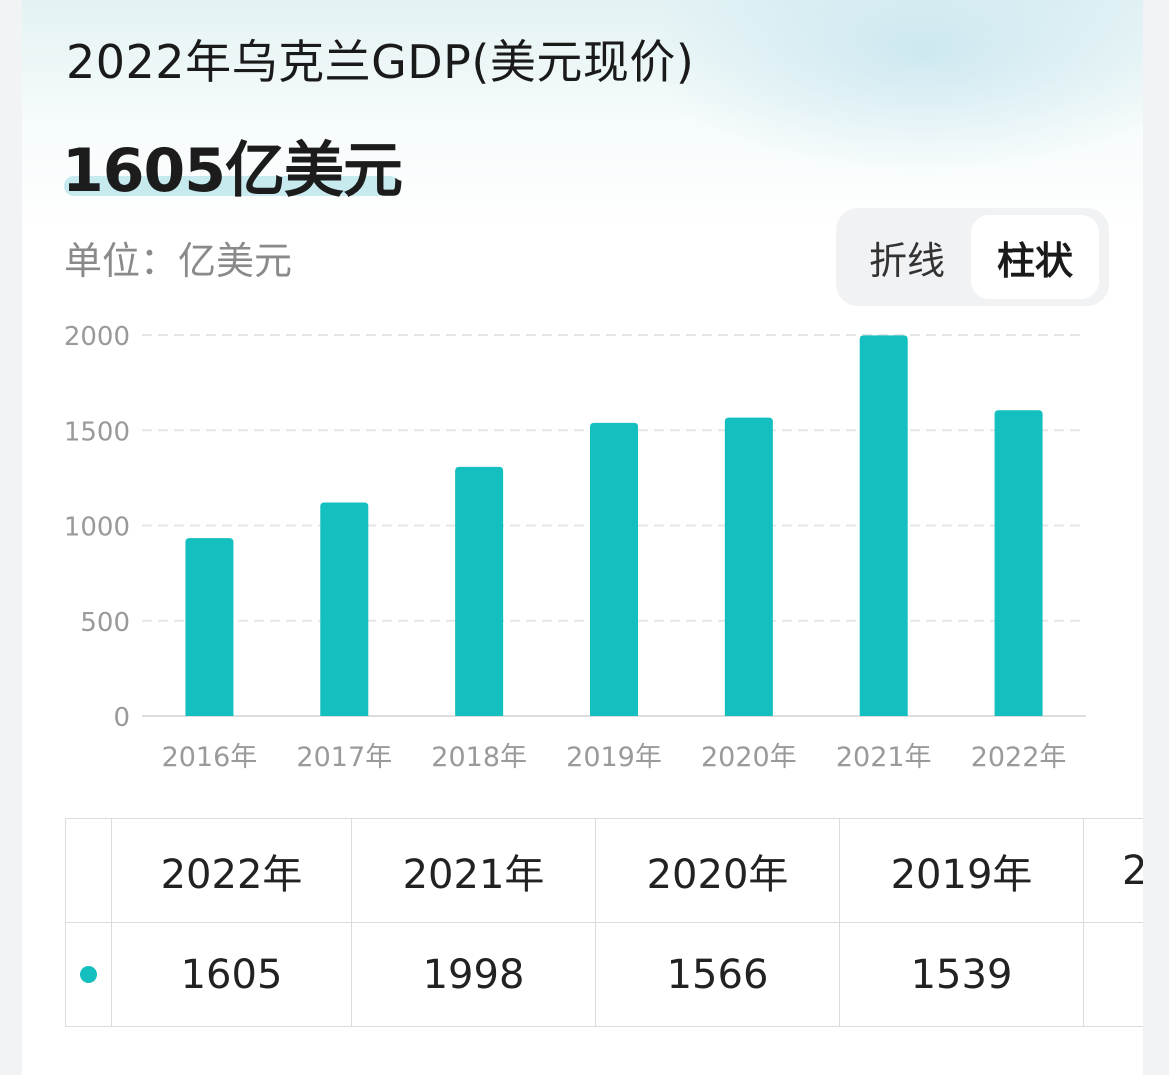 This screenshot has width=1169, height=1075. I want to click on table-value-cell: 1605, so click(232, 974).